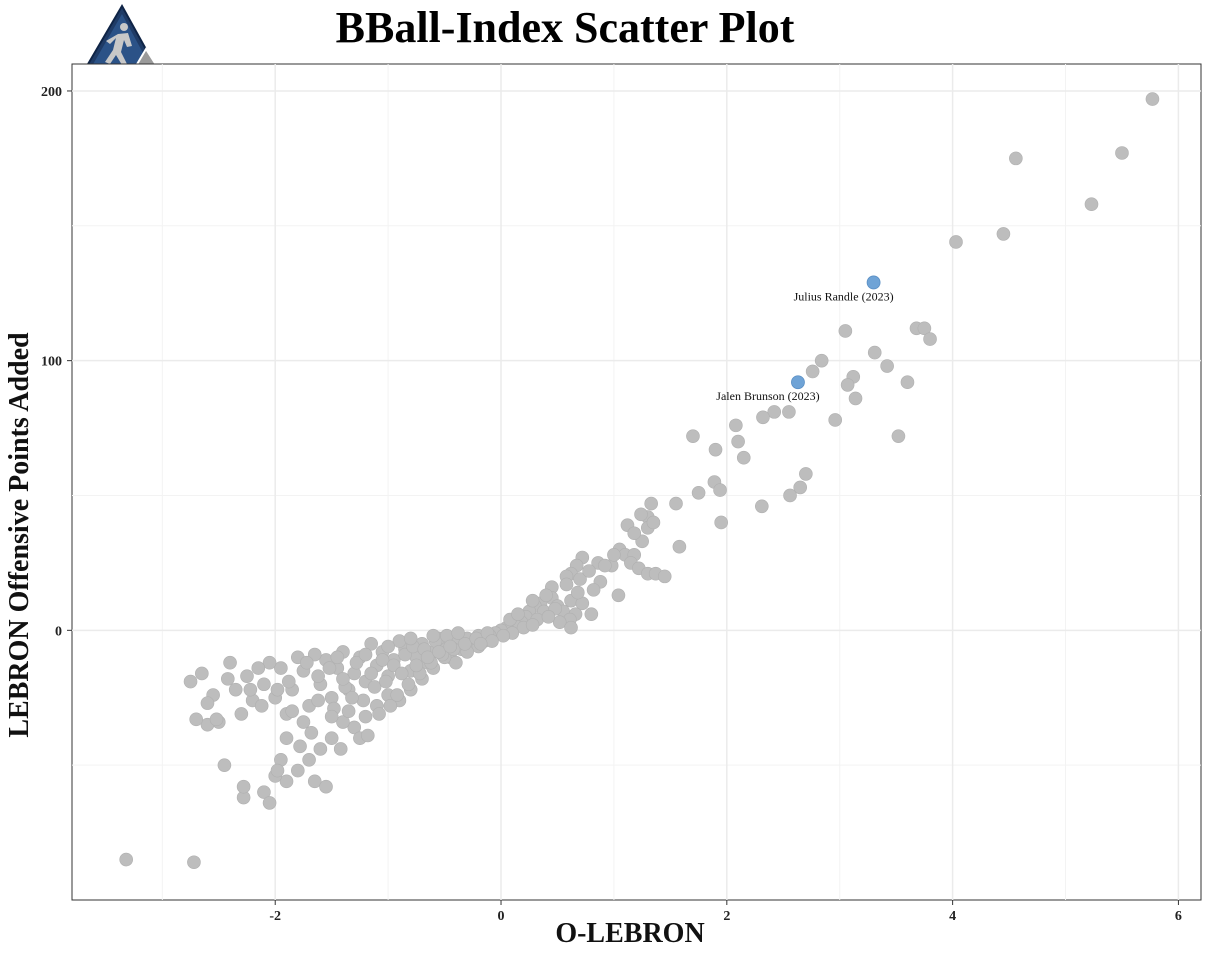 The width and height of the screenshot is (1209, 955). Describe the element at coordinates (798, 382) in the screenshot. I see `highlight-point` at that location.